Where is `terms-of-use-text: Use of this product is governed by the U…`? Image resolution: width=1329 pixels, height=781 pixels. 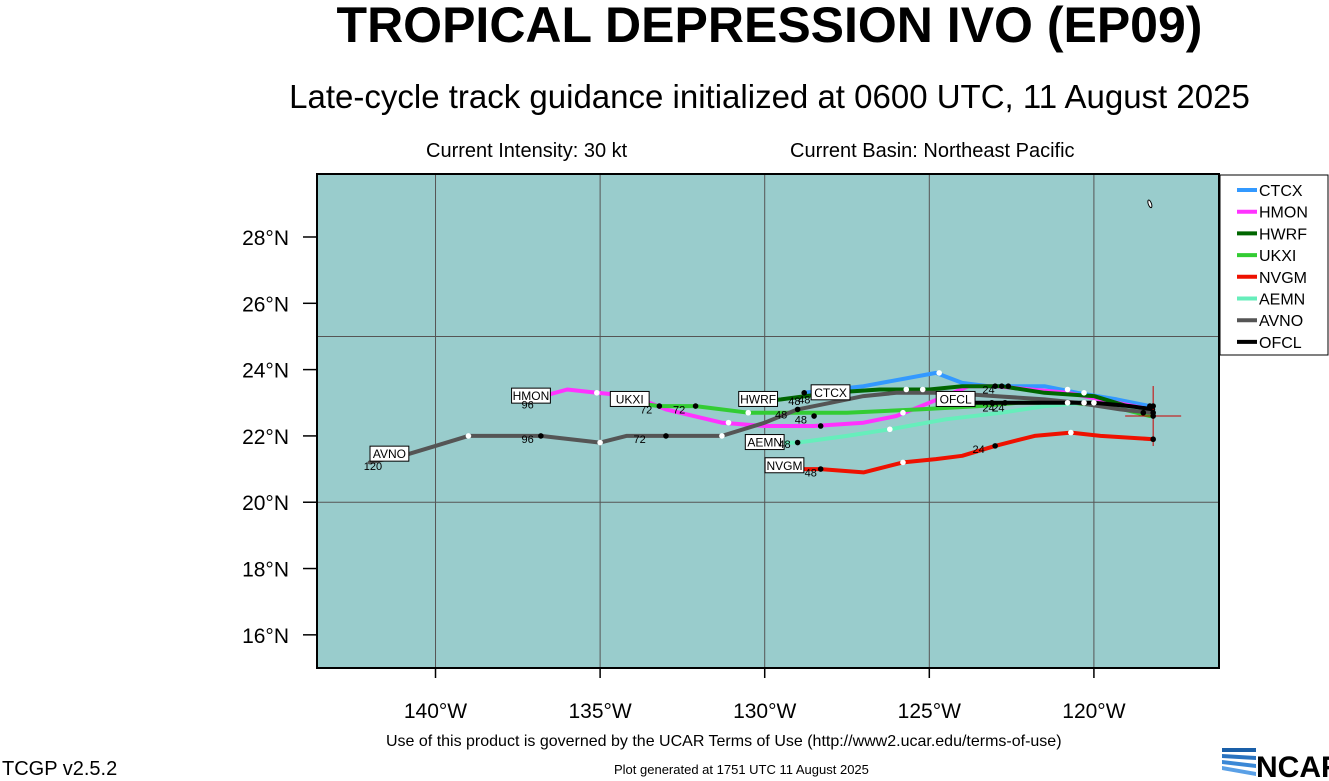
terms-of-use-text: Use of this product is governed by the U… is located at coordinates (724, 741).